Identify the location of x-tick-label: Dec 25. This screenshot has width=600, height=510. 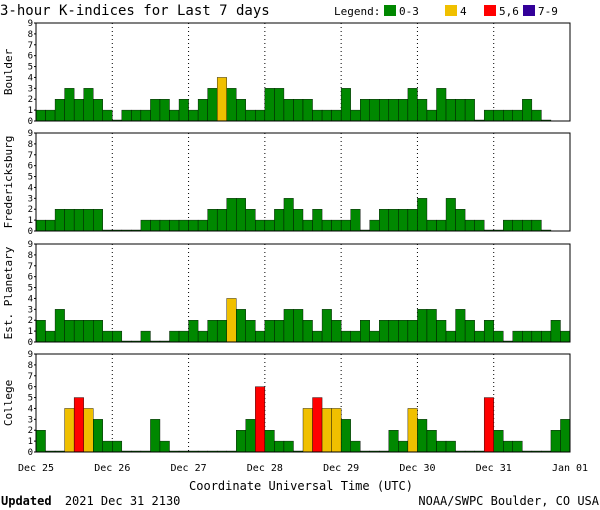
(36, 468).